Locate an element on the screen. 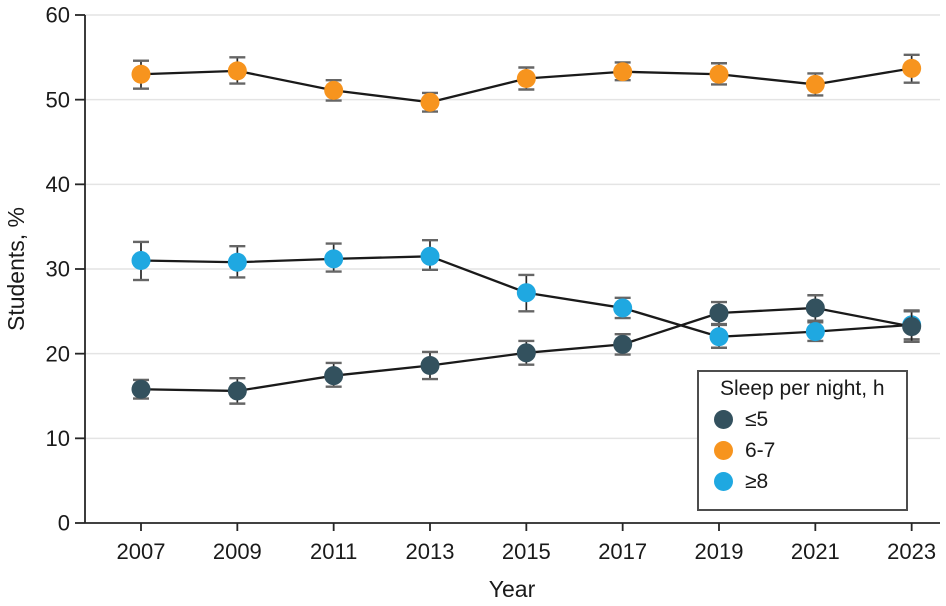 This screenshot has height=606, width=946. x-tick-label: 2023 is located at coordinates (911, 551).